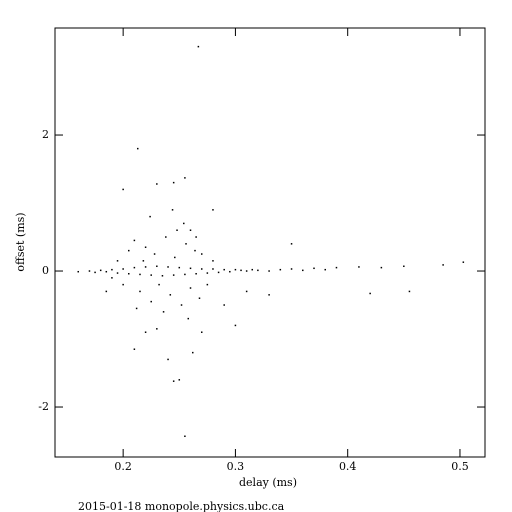 This screenshot has width=512, height=512. What do you see at coordinates (20, 241) in the screenshot?
I see `y-axis-label: offset (ms)` at bounding box center [20, 241].